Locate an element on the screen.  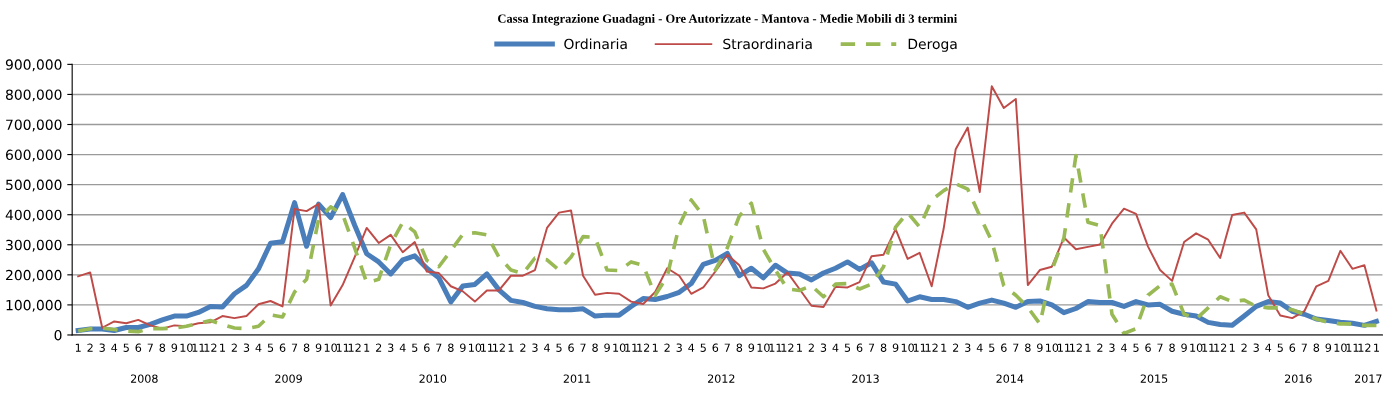
legend-label: Ordinaria is located at coordinates (595, 44).